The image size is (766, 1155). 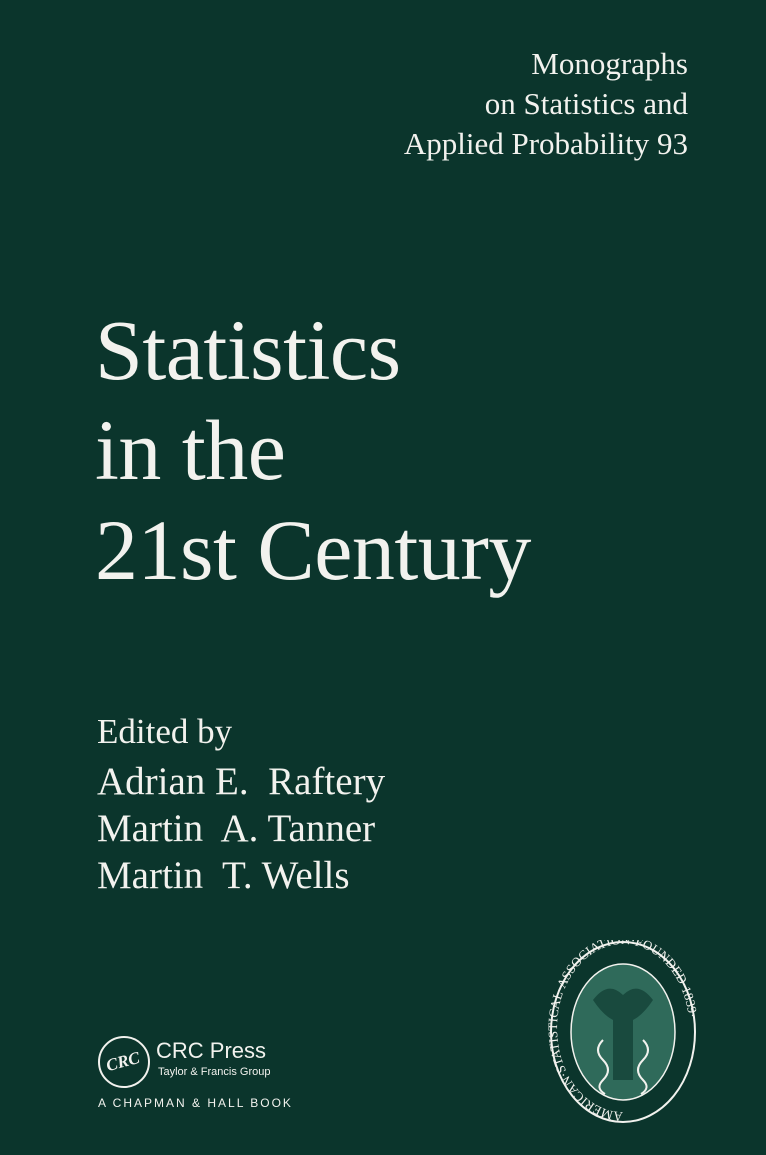 I want to click on book-title: Statistics in the 21st Century, so click(x=313, y=450).